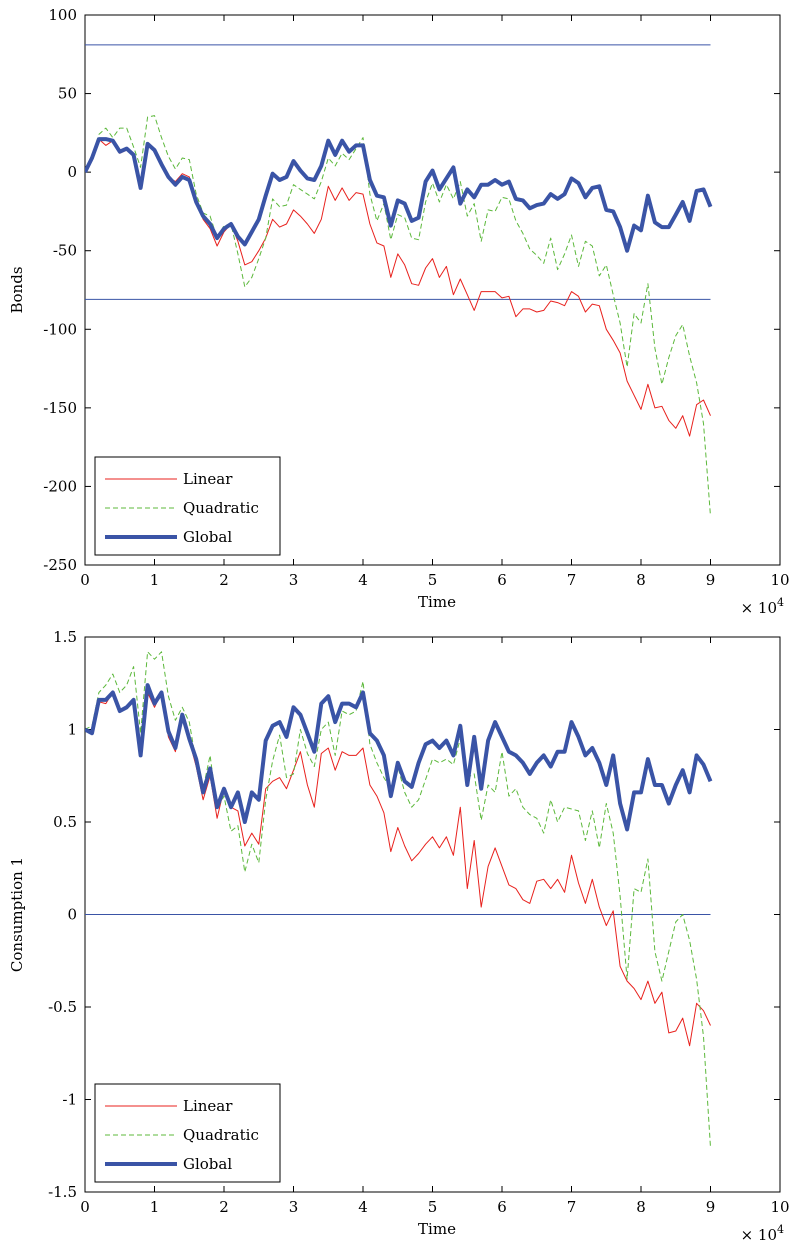 Image resolution: width=791 pixels, height=1251 pixels. I want to click on chart-1-x-multiplier: × 10⁴, so click(762, 606).